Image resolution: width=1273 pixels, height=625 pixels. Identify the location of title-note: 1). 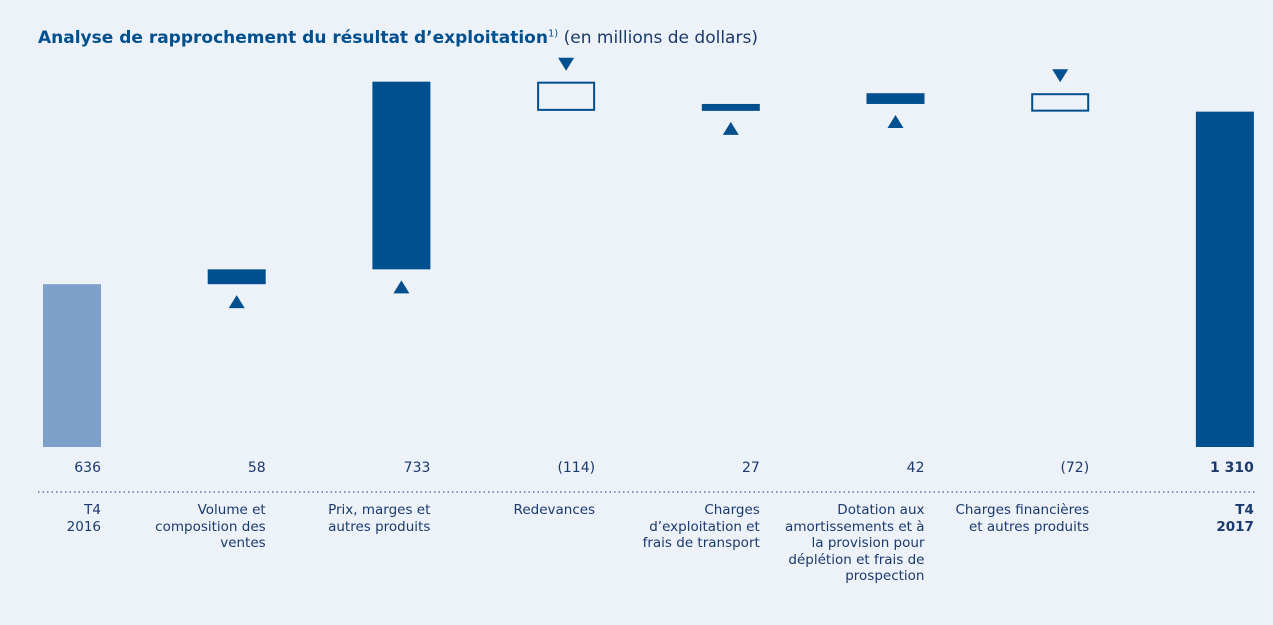
(553, 34).